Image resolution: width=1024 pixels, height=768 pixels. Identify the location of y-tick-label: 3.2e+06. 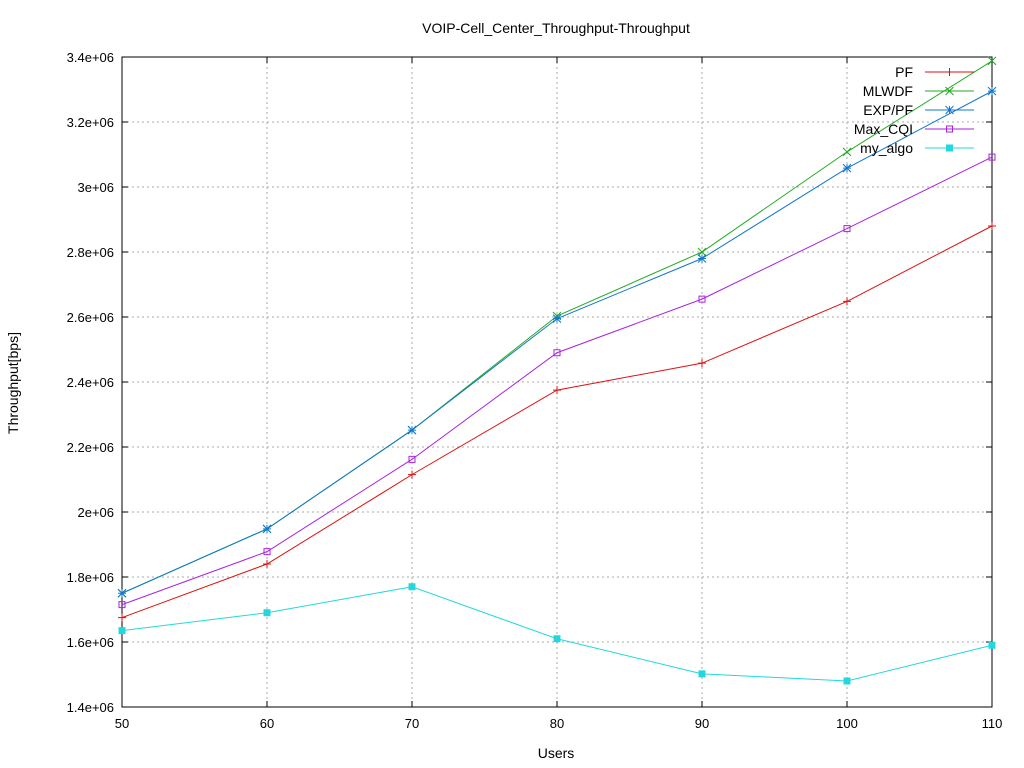
(90, 122).